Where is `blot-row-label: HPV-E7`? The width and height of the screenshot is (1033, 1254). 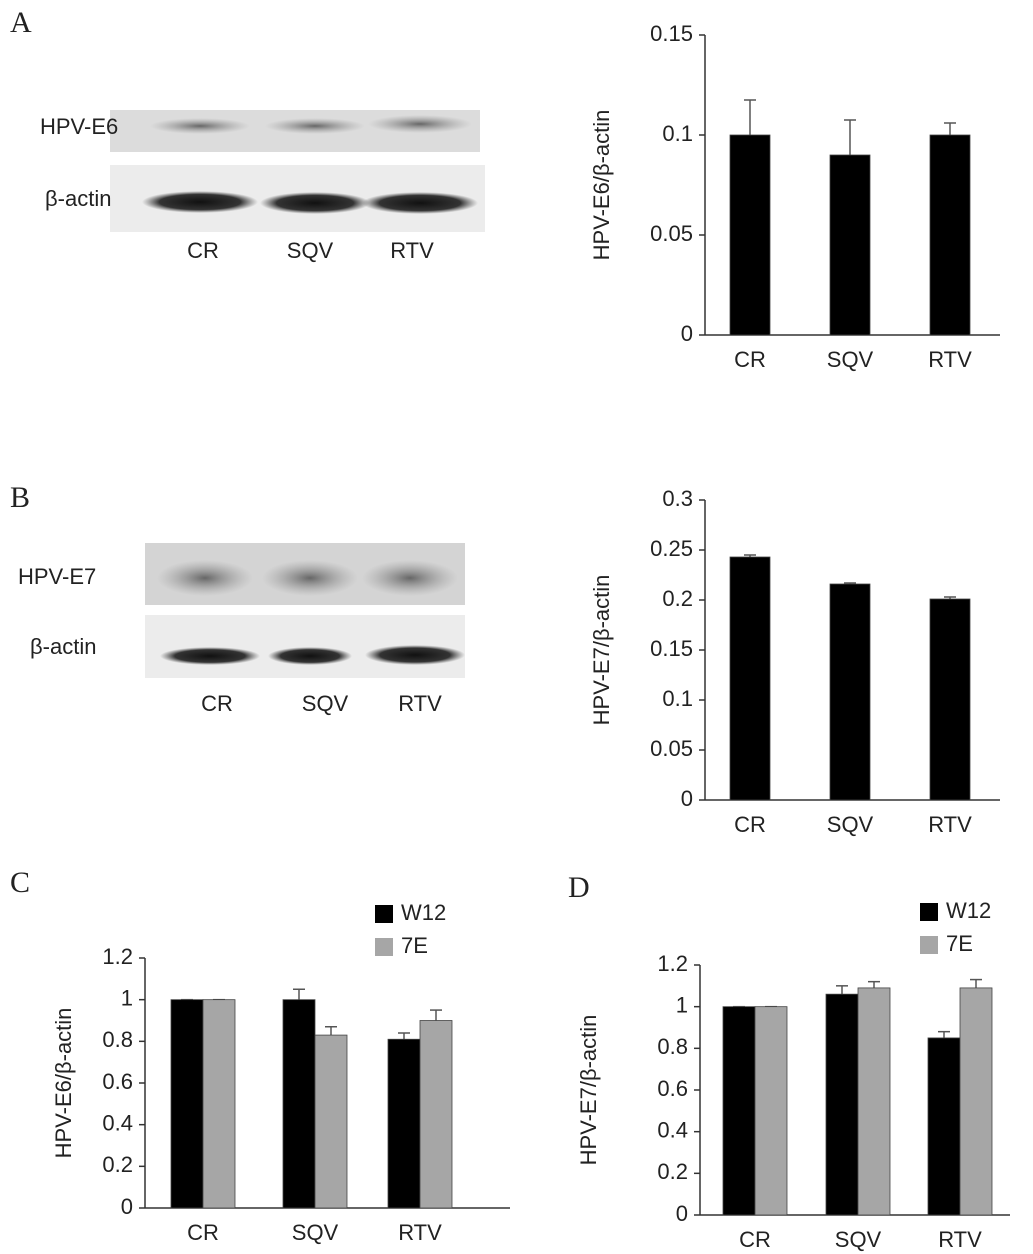
blot-row-label: HPV-E7 is located at coordinates (57, 576).